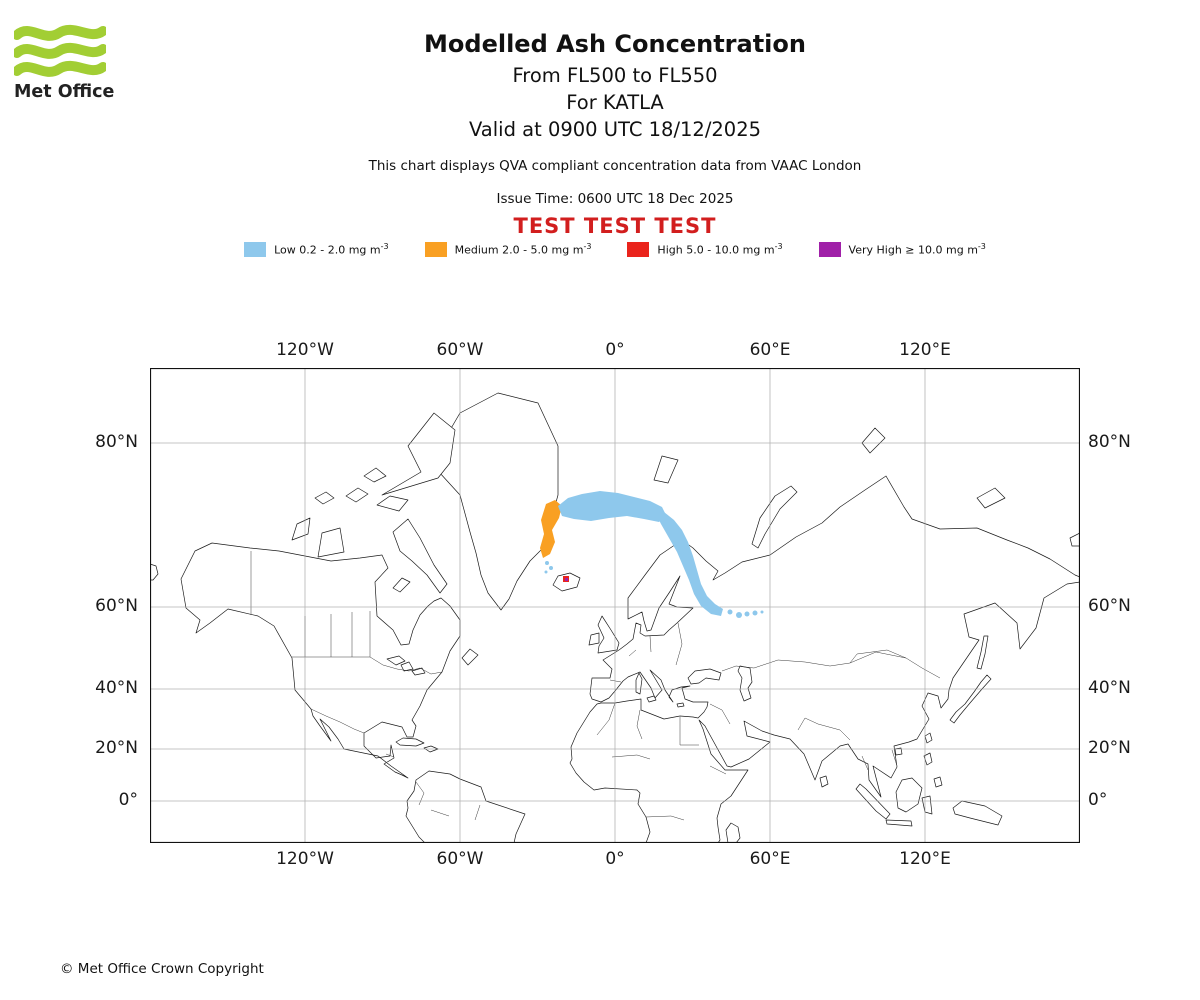  I want to click on x-tick-top: 0°, so click(615, 350).